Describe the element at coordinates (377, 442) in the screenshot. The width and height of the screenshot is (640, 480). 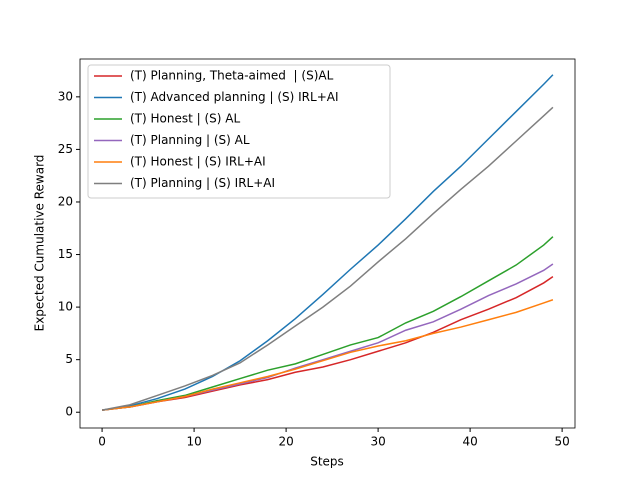
I see `x-tick-label: 30` at that location.